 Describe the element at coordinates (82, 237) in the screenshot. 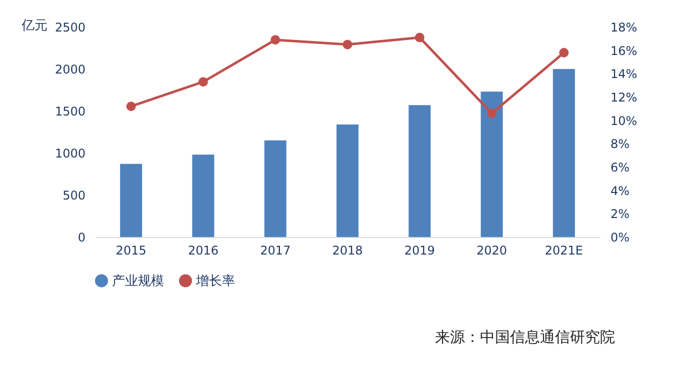

I see `y-tick-label: 0` at that location.